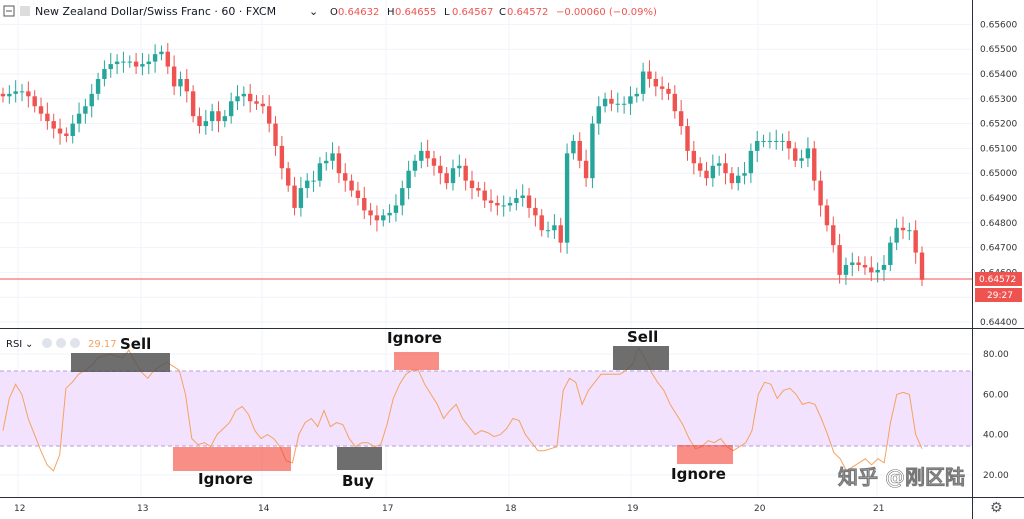 The image size is (1024, 519). Describe the element at coordinates (61, 343) in the screenshot. I see `settings-icon` at that location.